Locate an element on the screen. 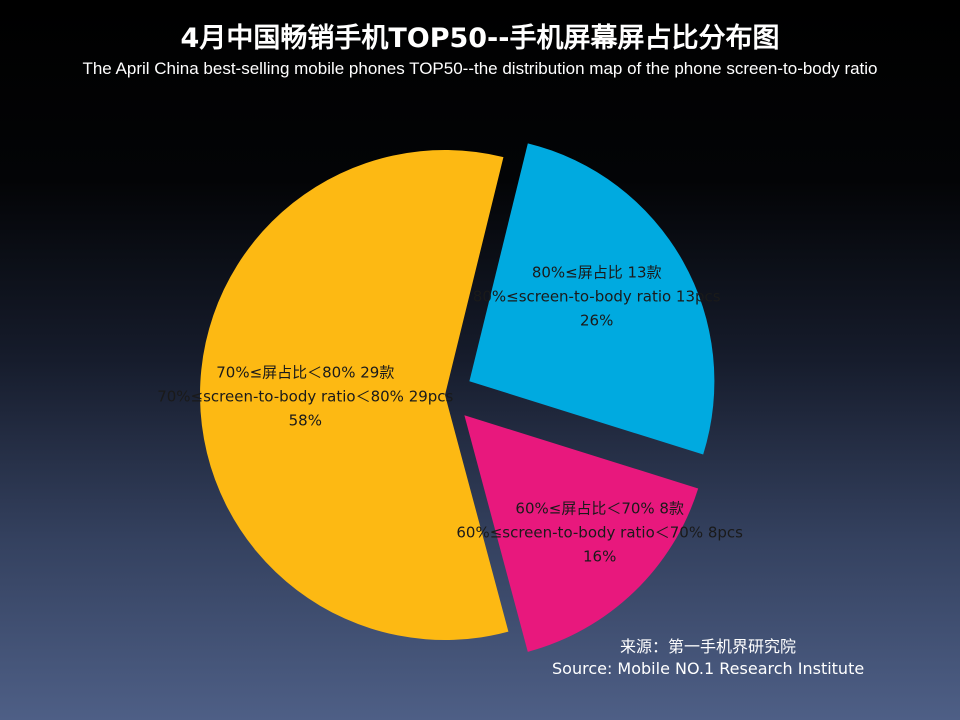  chart-title: 4月中国畅销手机TOP50--手机屏幕屏占比分布图 is located at coordinates (480, 38).